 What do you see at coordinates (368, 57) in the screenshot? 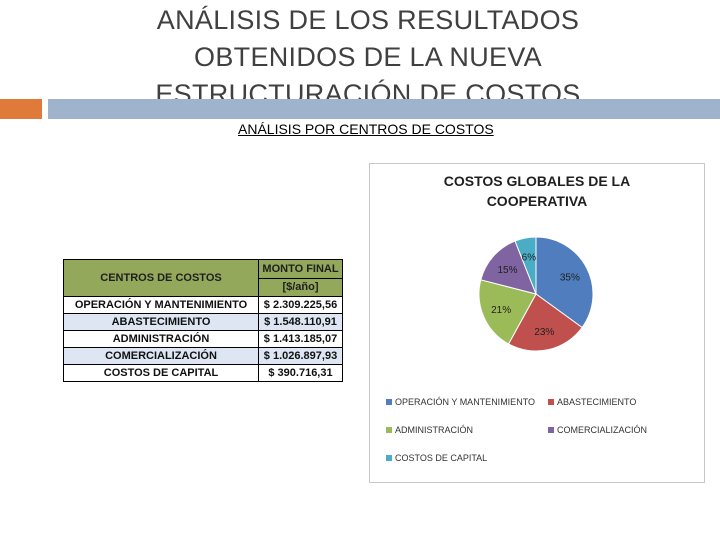
I see `title-line-2: OBTENIDOS DE LA NUEVA` at bounding box center [368, 57].